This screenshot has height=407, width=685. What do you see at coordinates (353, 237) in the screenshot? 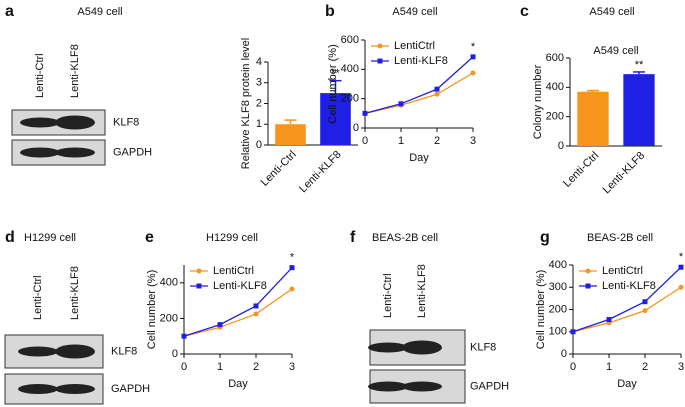
I see `panel-letter: f` at bounding box center [353, 237].